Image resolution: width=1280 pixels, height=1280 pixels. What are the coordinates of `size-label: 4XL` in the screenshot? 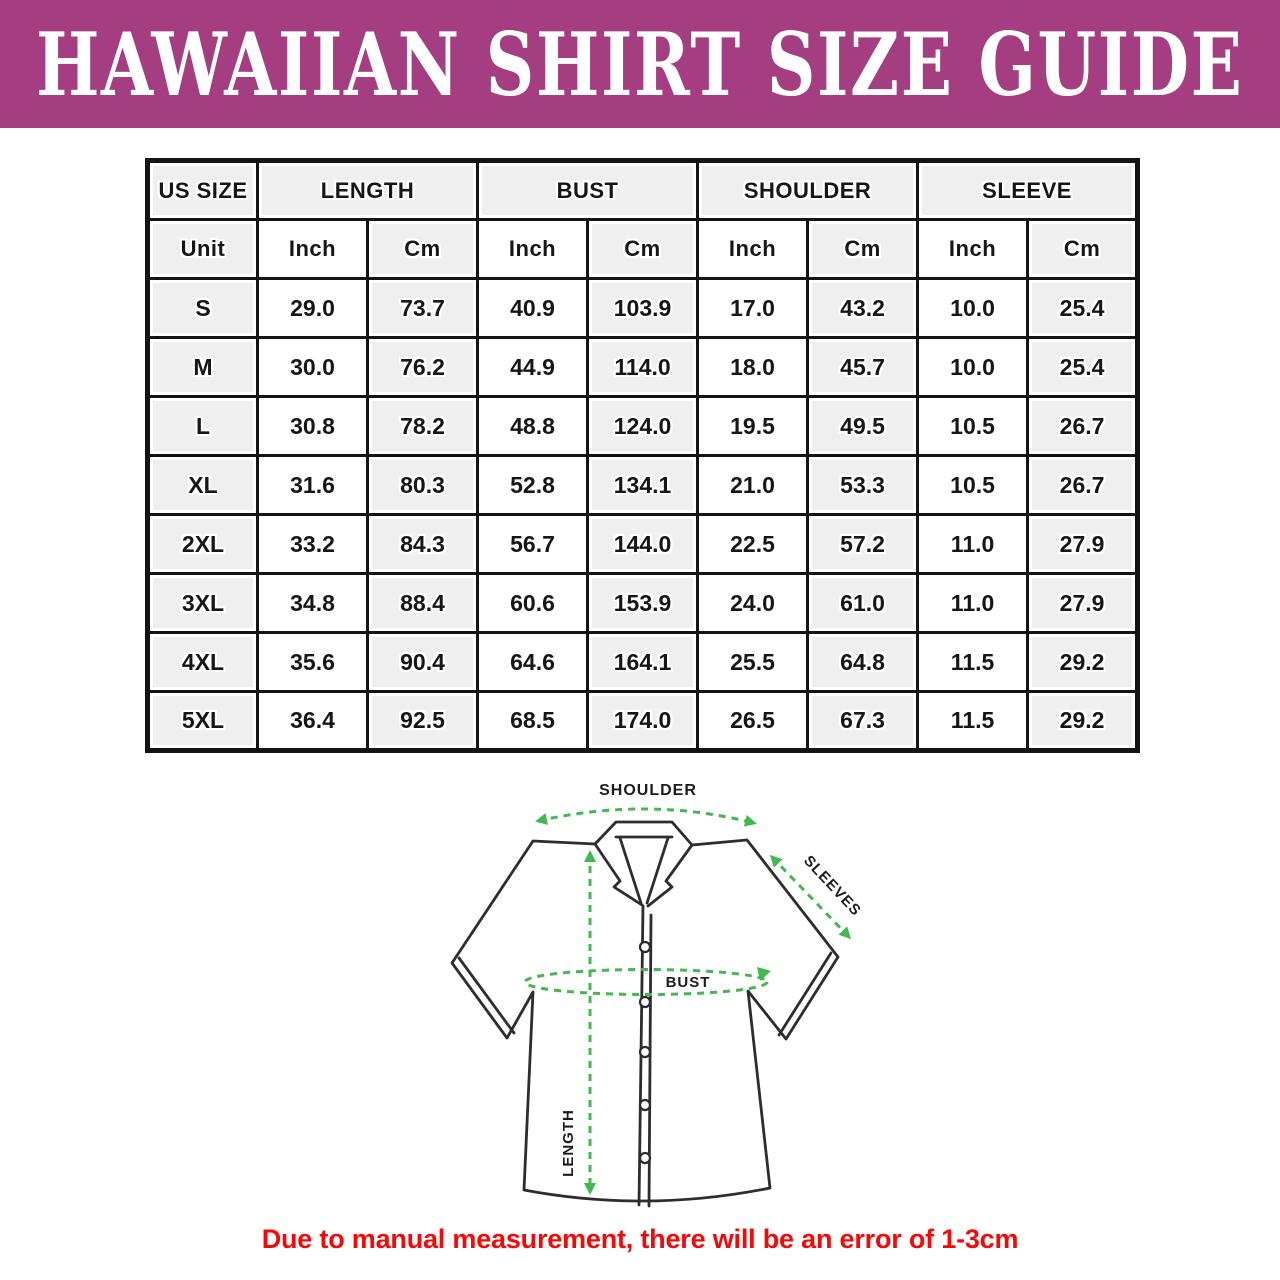 It's located at (202, 662).